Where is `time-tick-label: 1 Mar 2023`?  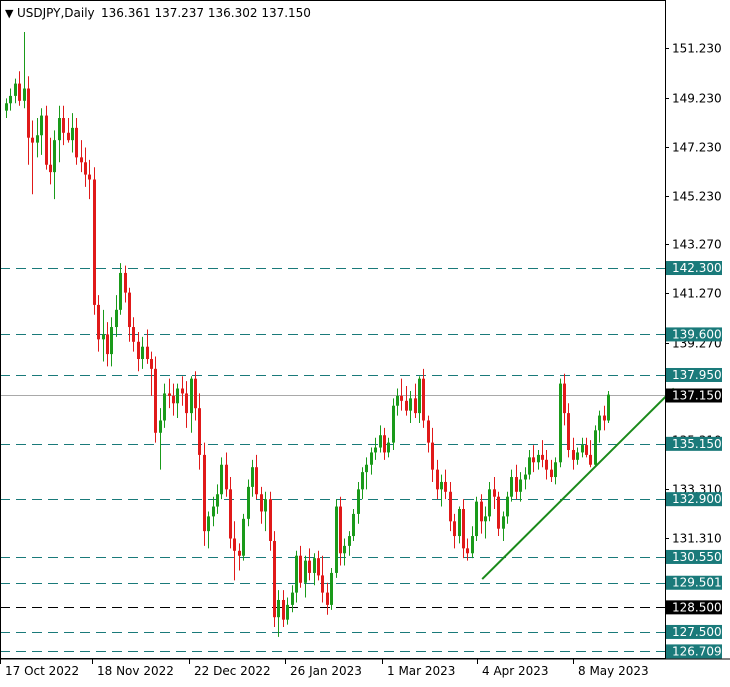 time-tick-label: 1 Mar 2023 is located at coordinates (421, 671).